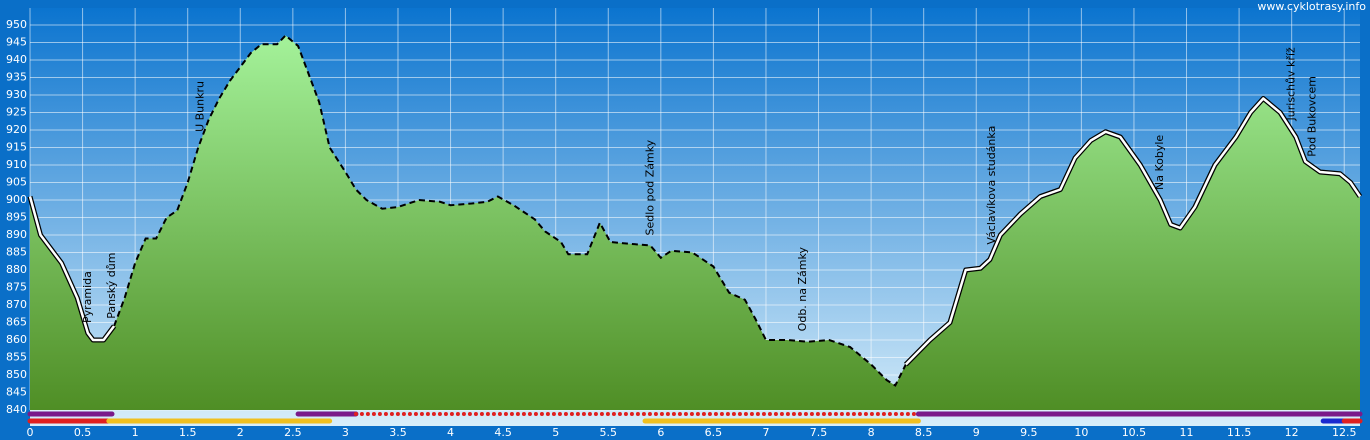  What do you see at coordinates (555, 432) in the screenshot?
I see `x-tick-label: 5` at bounding box center [555, 432].